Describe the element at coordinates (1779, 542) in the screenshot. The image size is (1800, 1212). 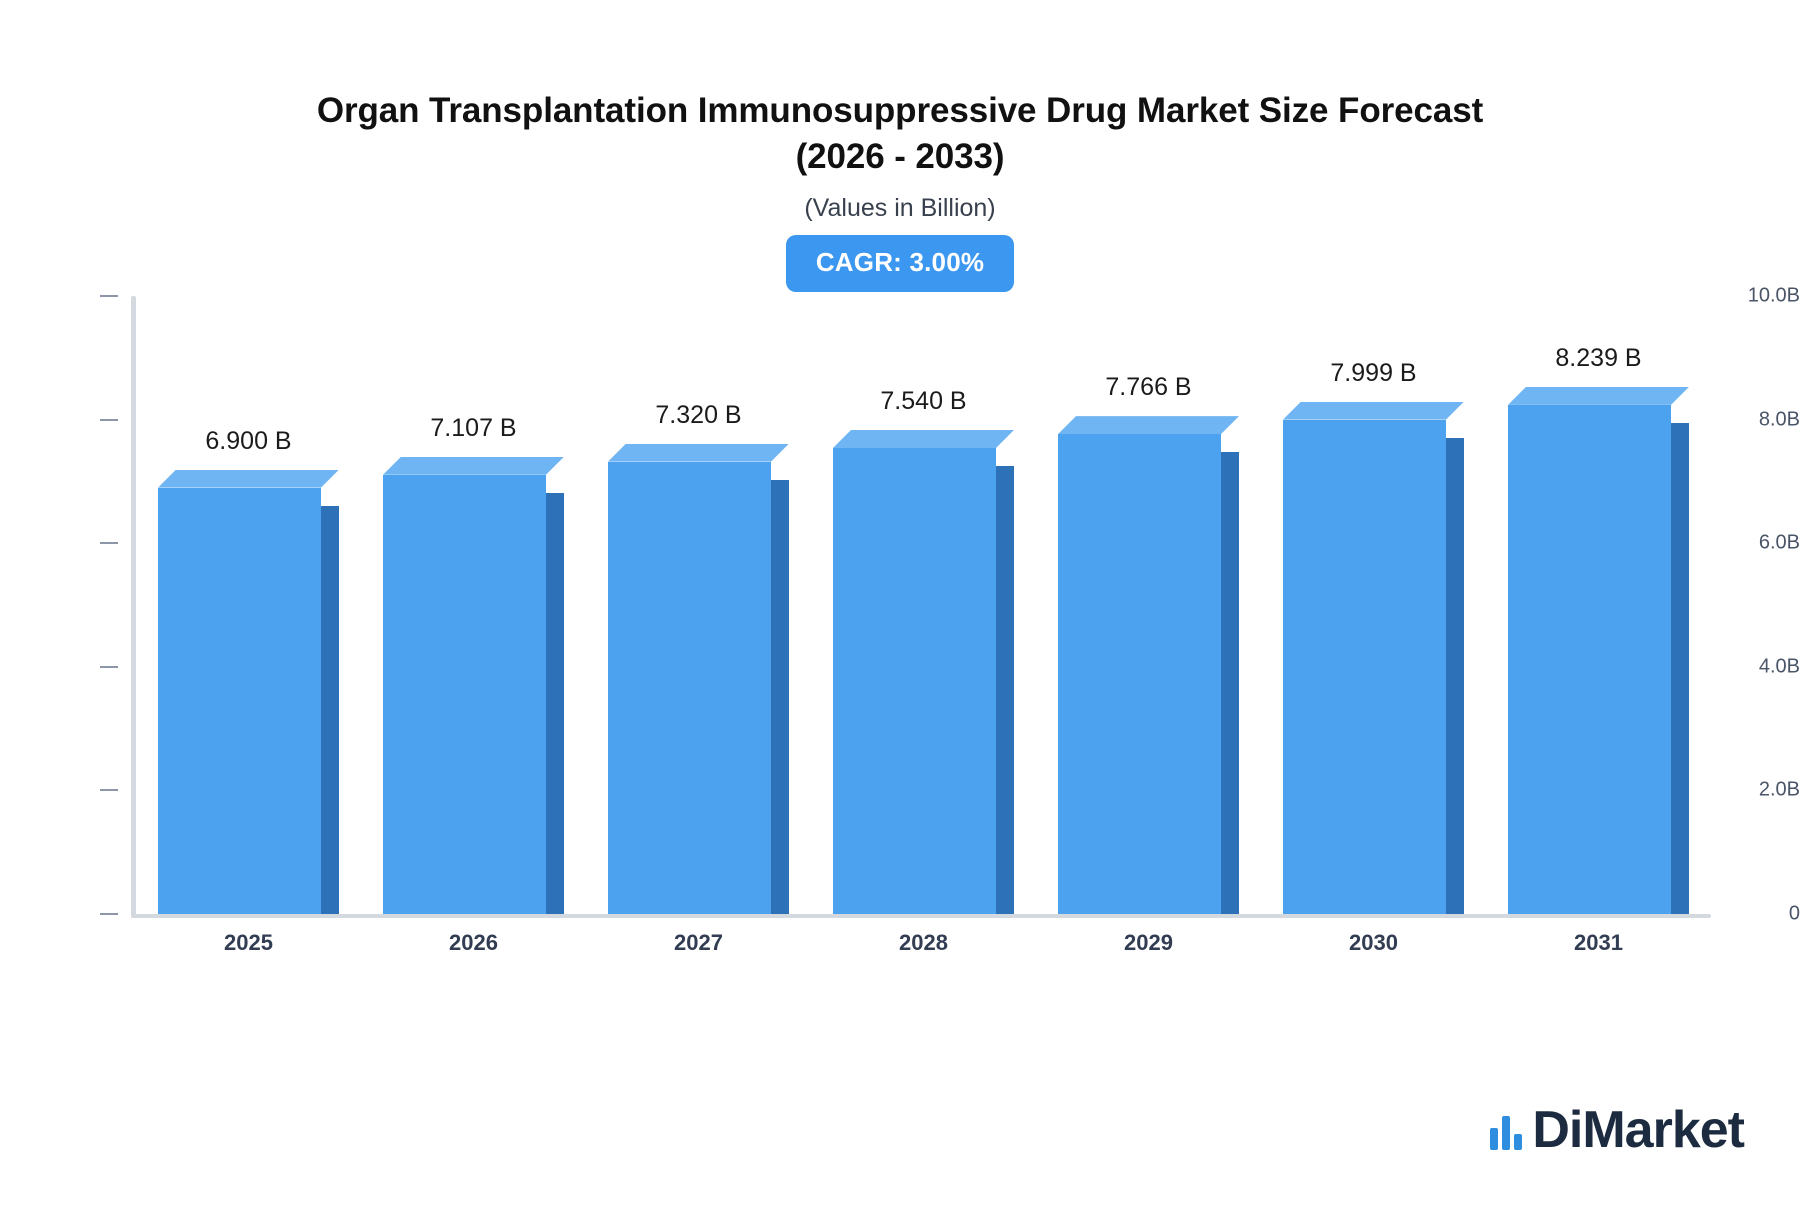
I see `y-axis-tick-label: 6.0B` at that location.